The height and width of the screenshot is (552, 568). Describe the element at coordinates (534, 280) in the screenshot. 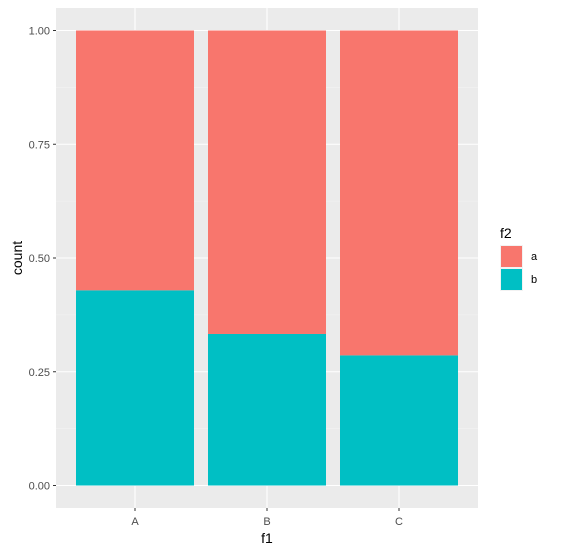

I see `legend-label-b: b` at that location.